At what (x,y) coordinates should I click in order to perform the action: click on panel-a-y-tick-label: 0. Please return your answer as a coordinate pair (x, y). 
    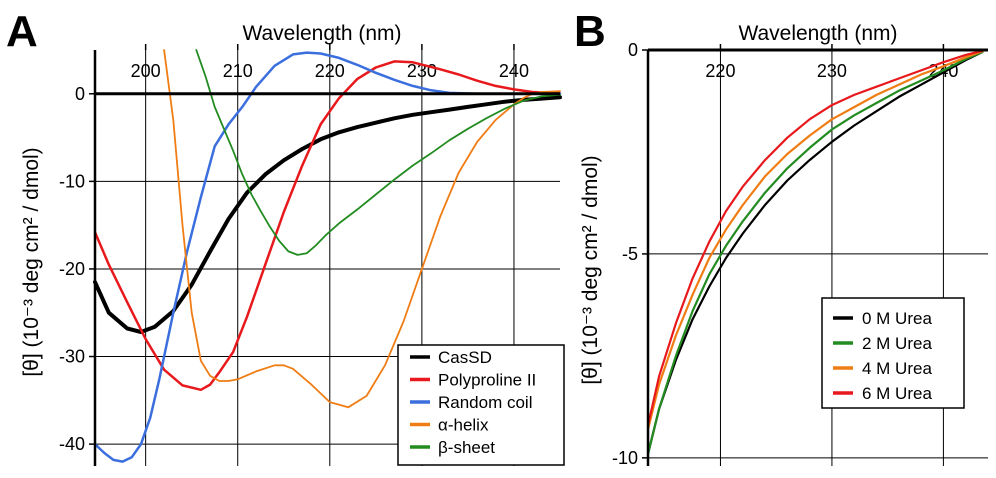
    Looking at the image, I should click on (80, 94).